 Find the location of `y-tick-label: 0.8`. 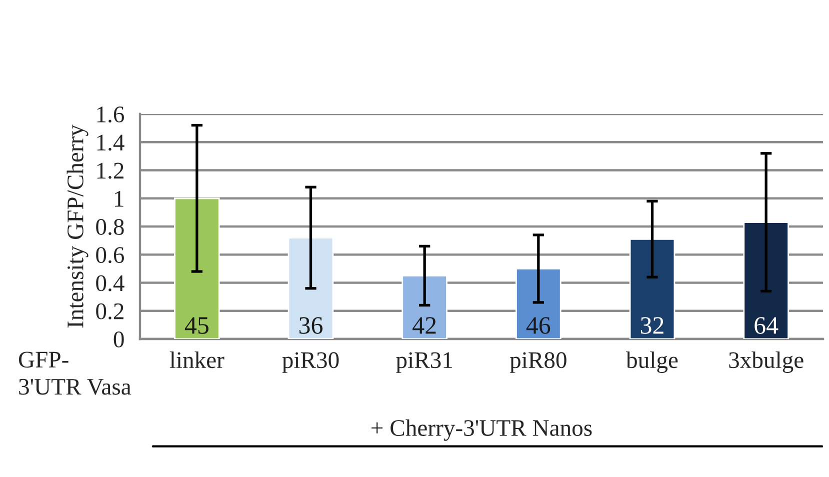

y-tick-label: 0.8 is located at coordinates (110, 227).